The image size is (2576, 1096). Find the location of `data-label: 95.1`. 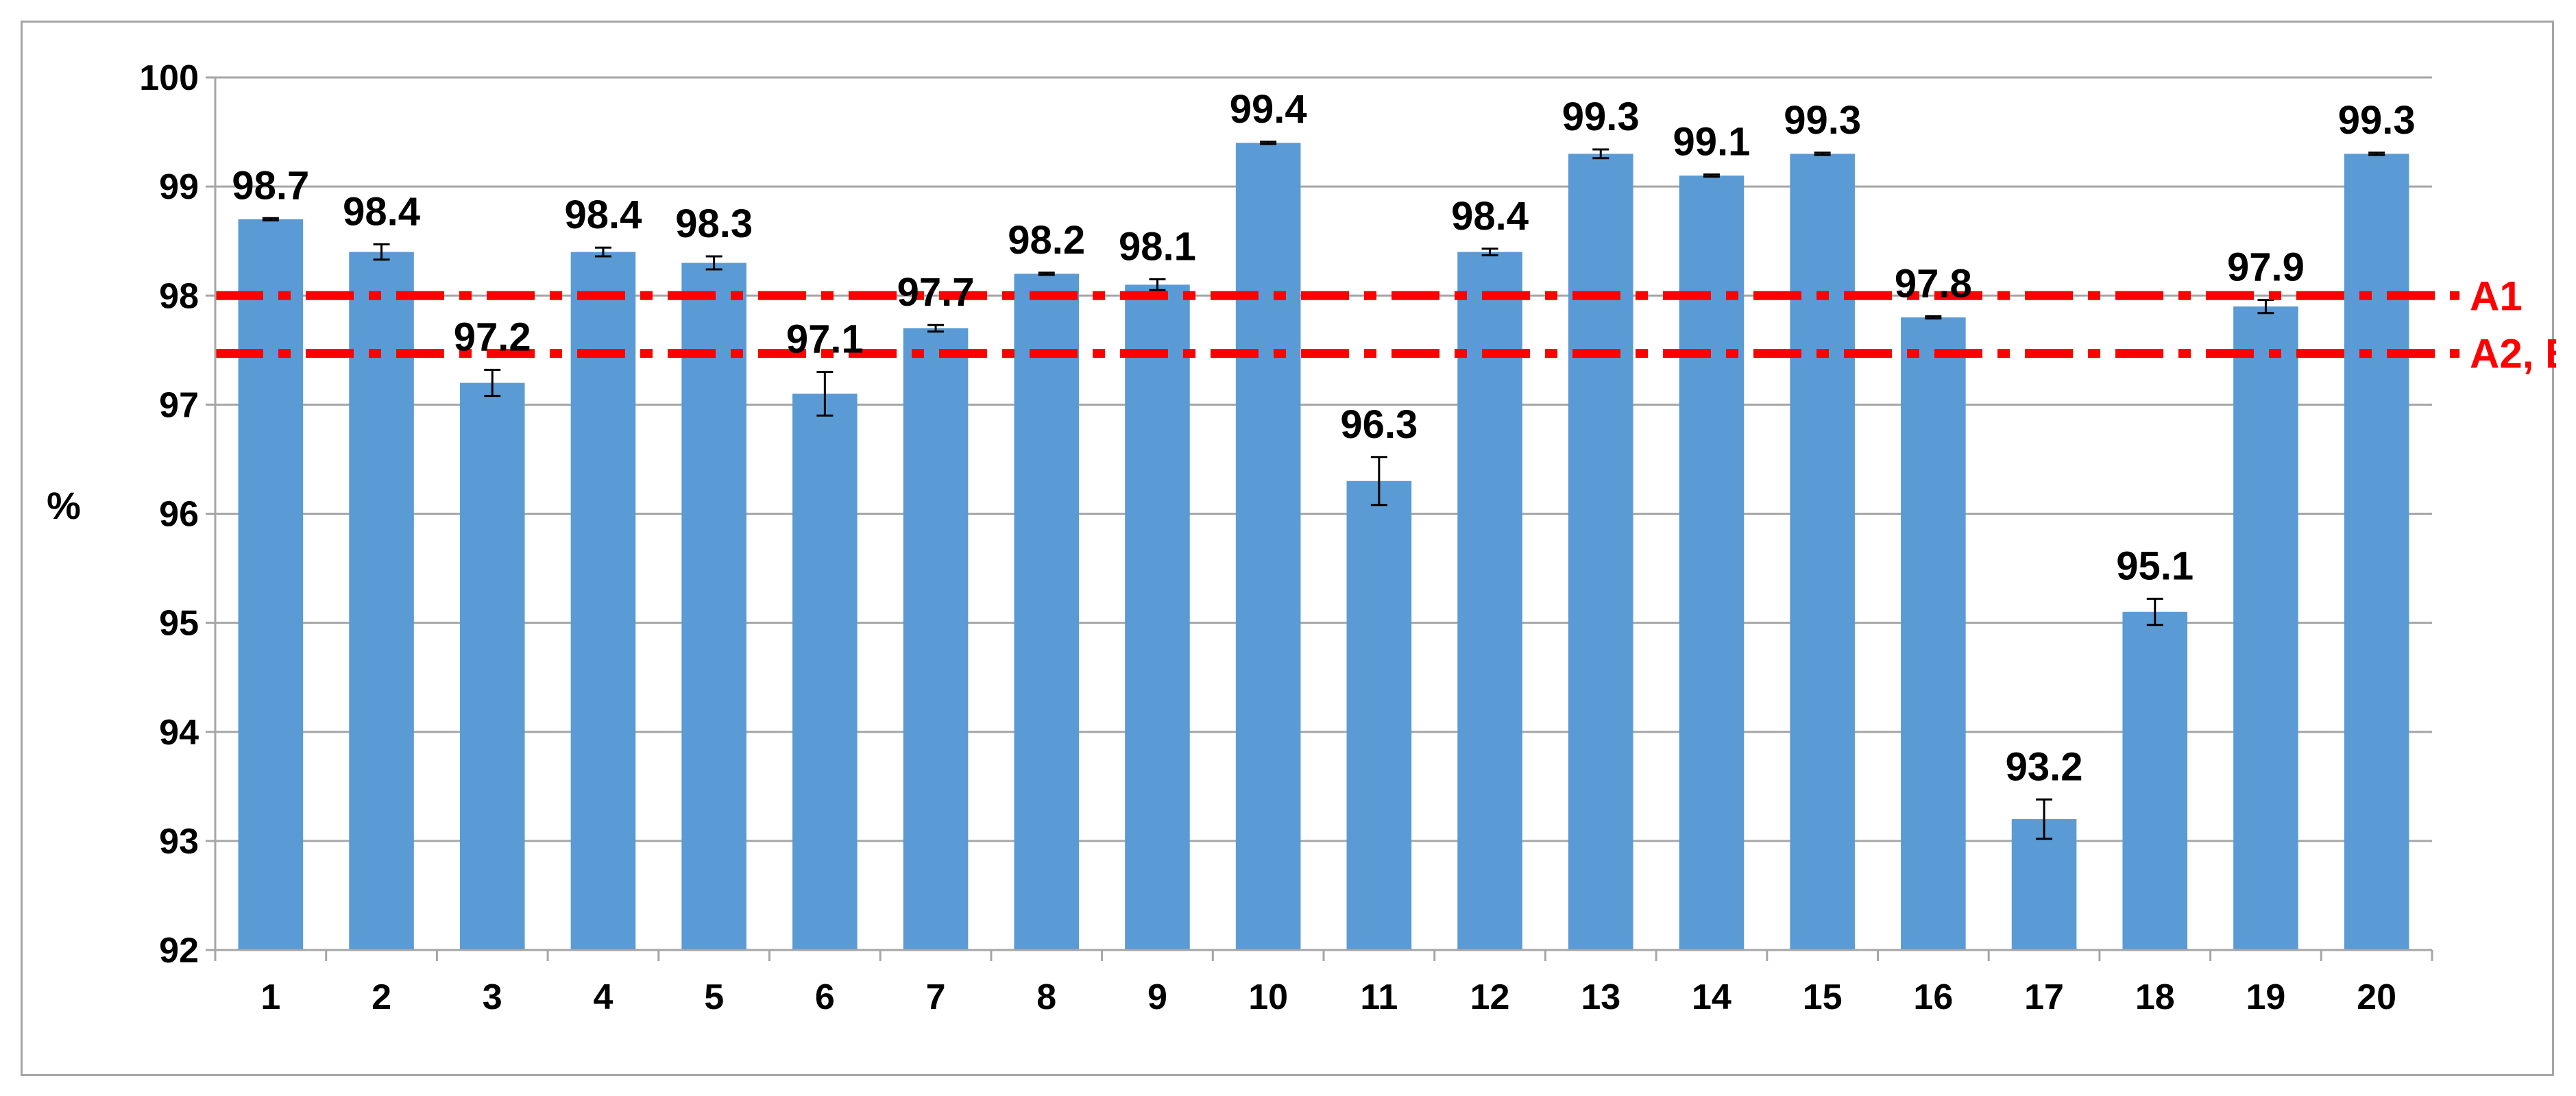

data-label: 95.1 is located at coordinates (2155, 566).